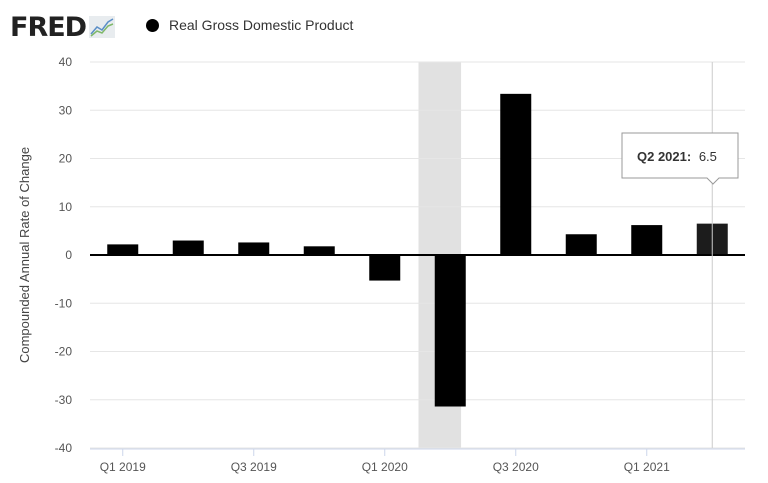  Describe the element at coordinates (581, 244) in the screenshot. I see `bar-q4-2020` at that location.